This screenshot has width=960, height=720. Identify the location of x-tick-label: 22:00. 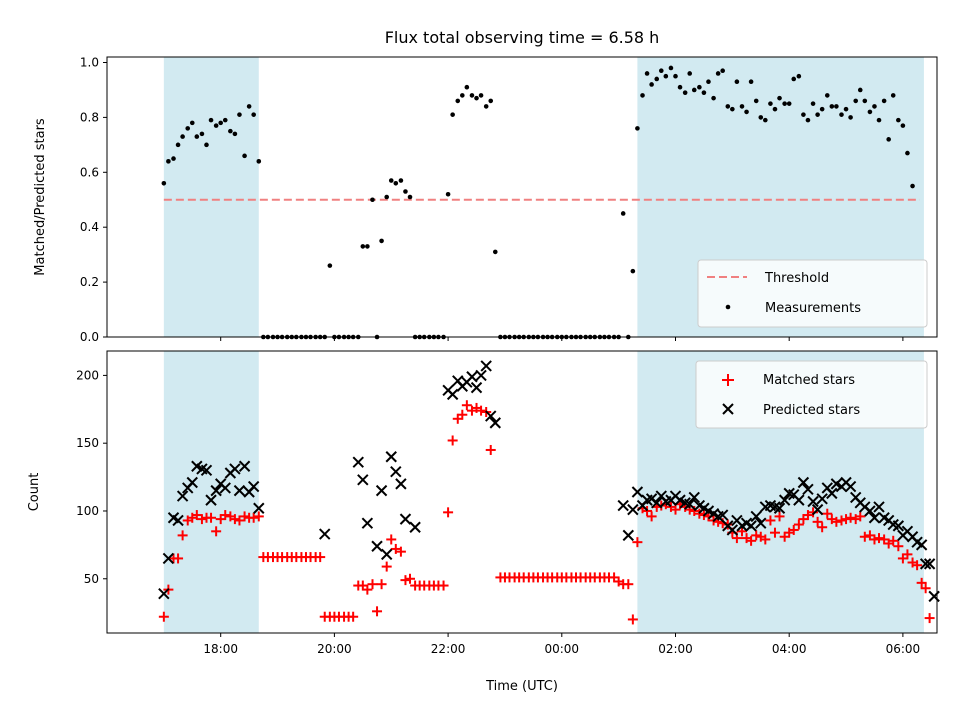
(448, 649).